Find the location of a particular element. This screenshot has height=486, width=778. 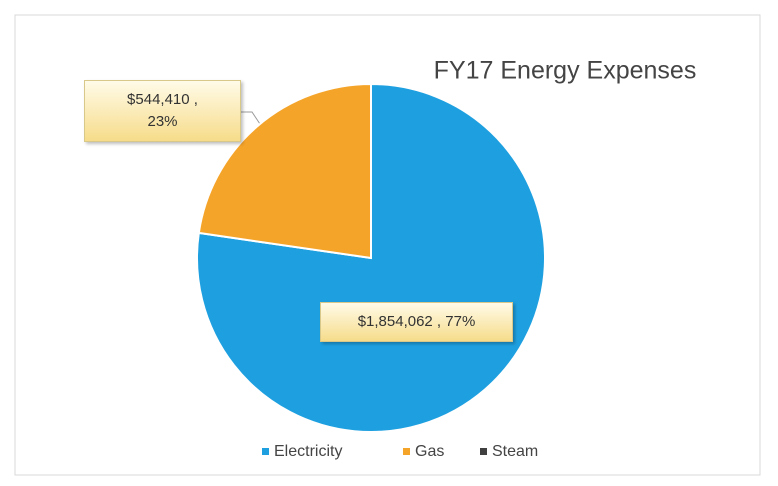

legend-label: Gas is located at coordinates (429, 451).